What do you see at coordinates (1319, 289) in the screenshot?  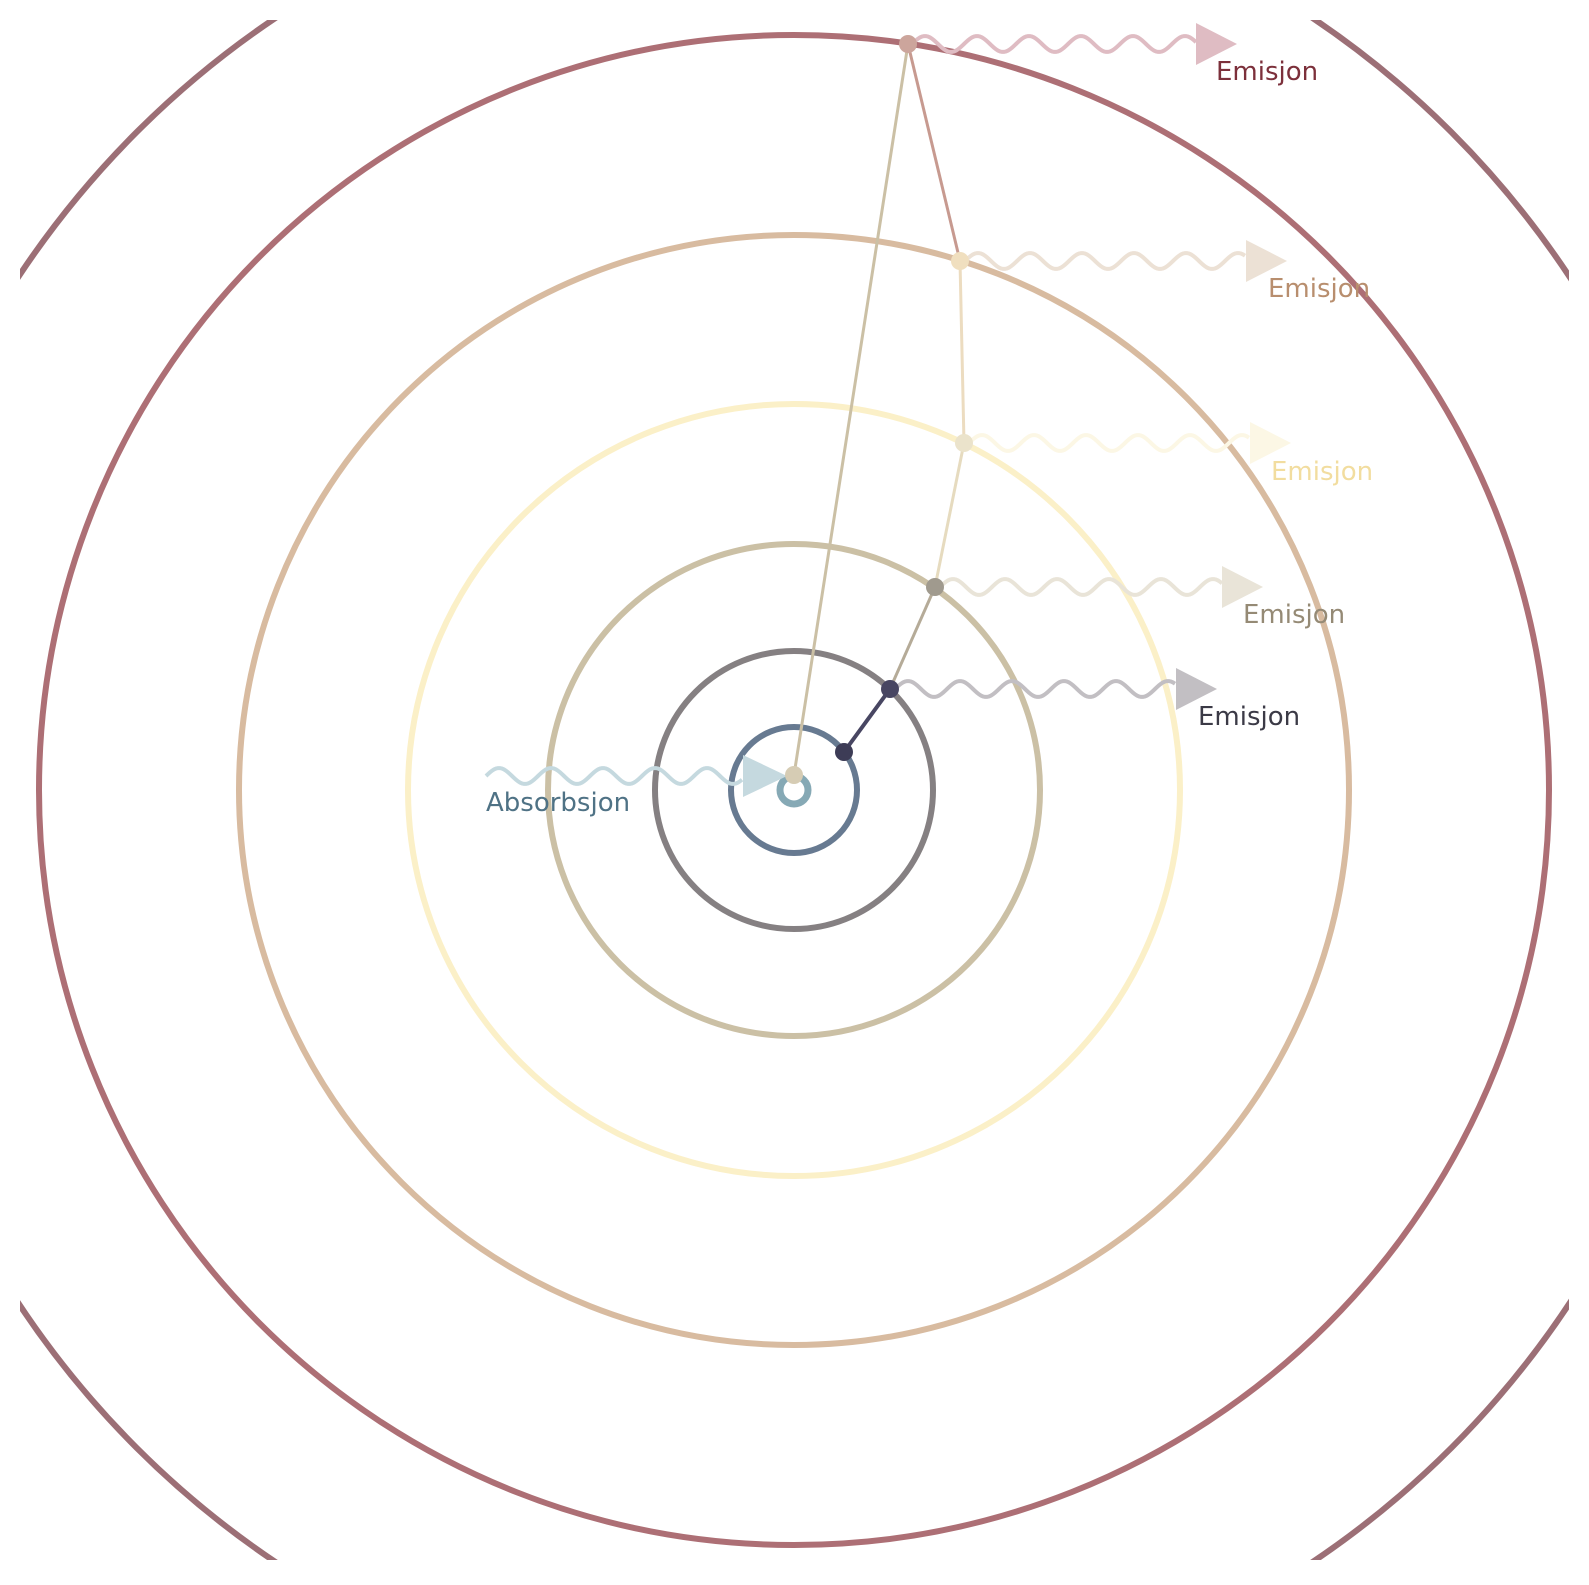 I see `emission-label-5: Emisjon` at bounding box center [1319, 289].